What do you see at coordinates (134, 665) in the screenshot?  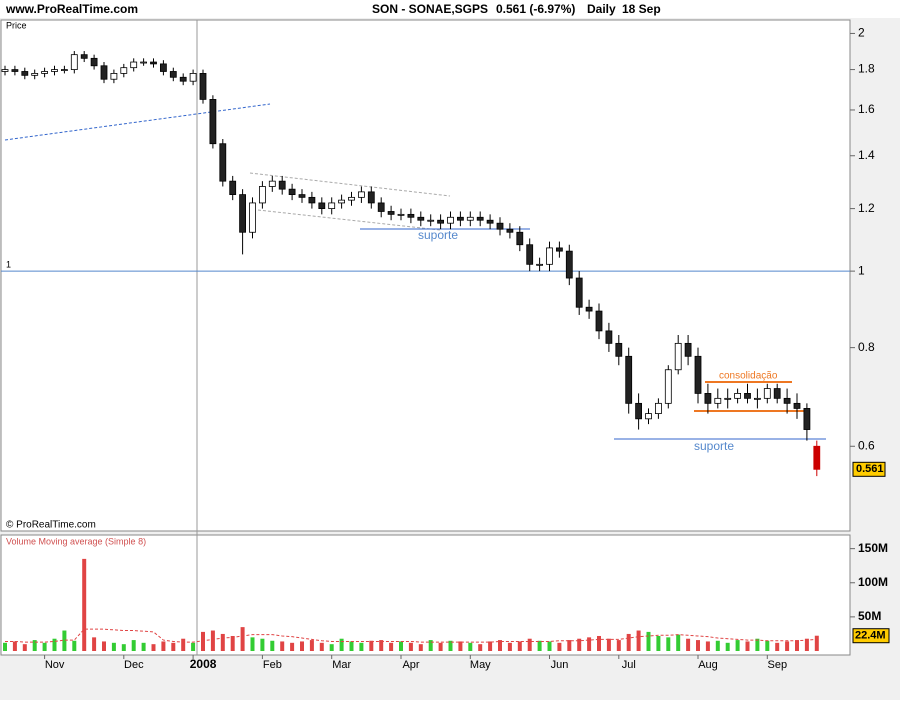 I see `x-tick-label: Dec` at bounding box center [134, 665].